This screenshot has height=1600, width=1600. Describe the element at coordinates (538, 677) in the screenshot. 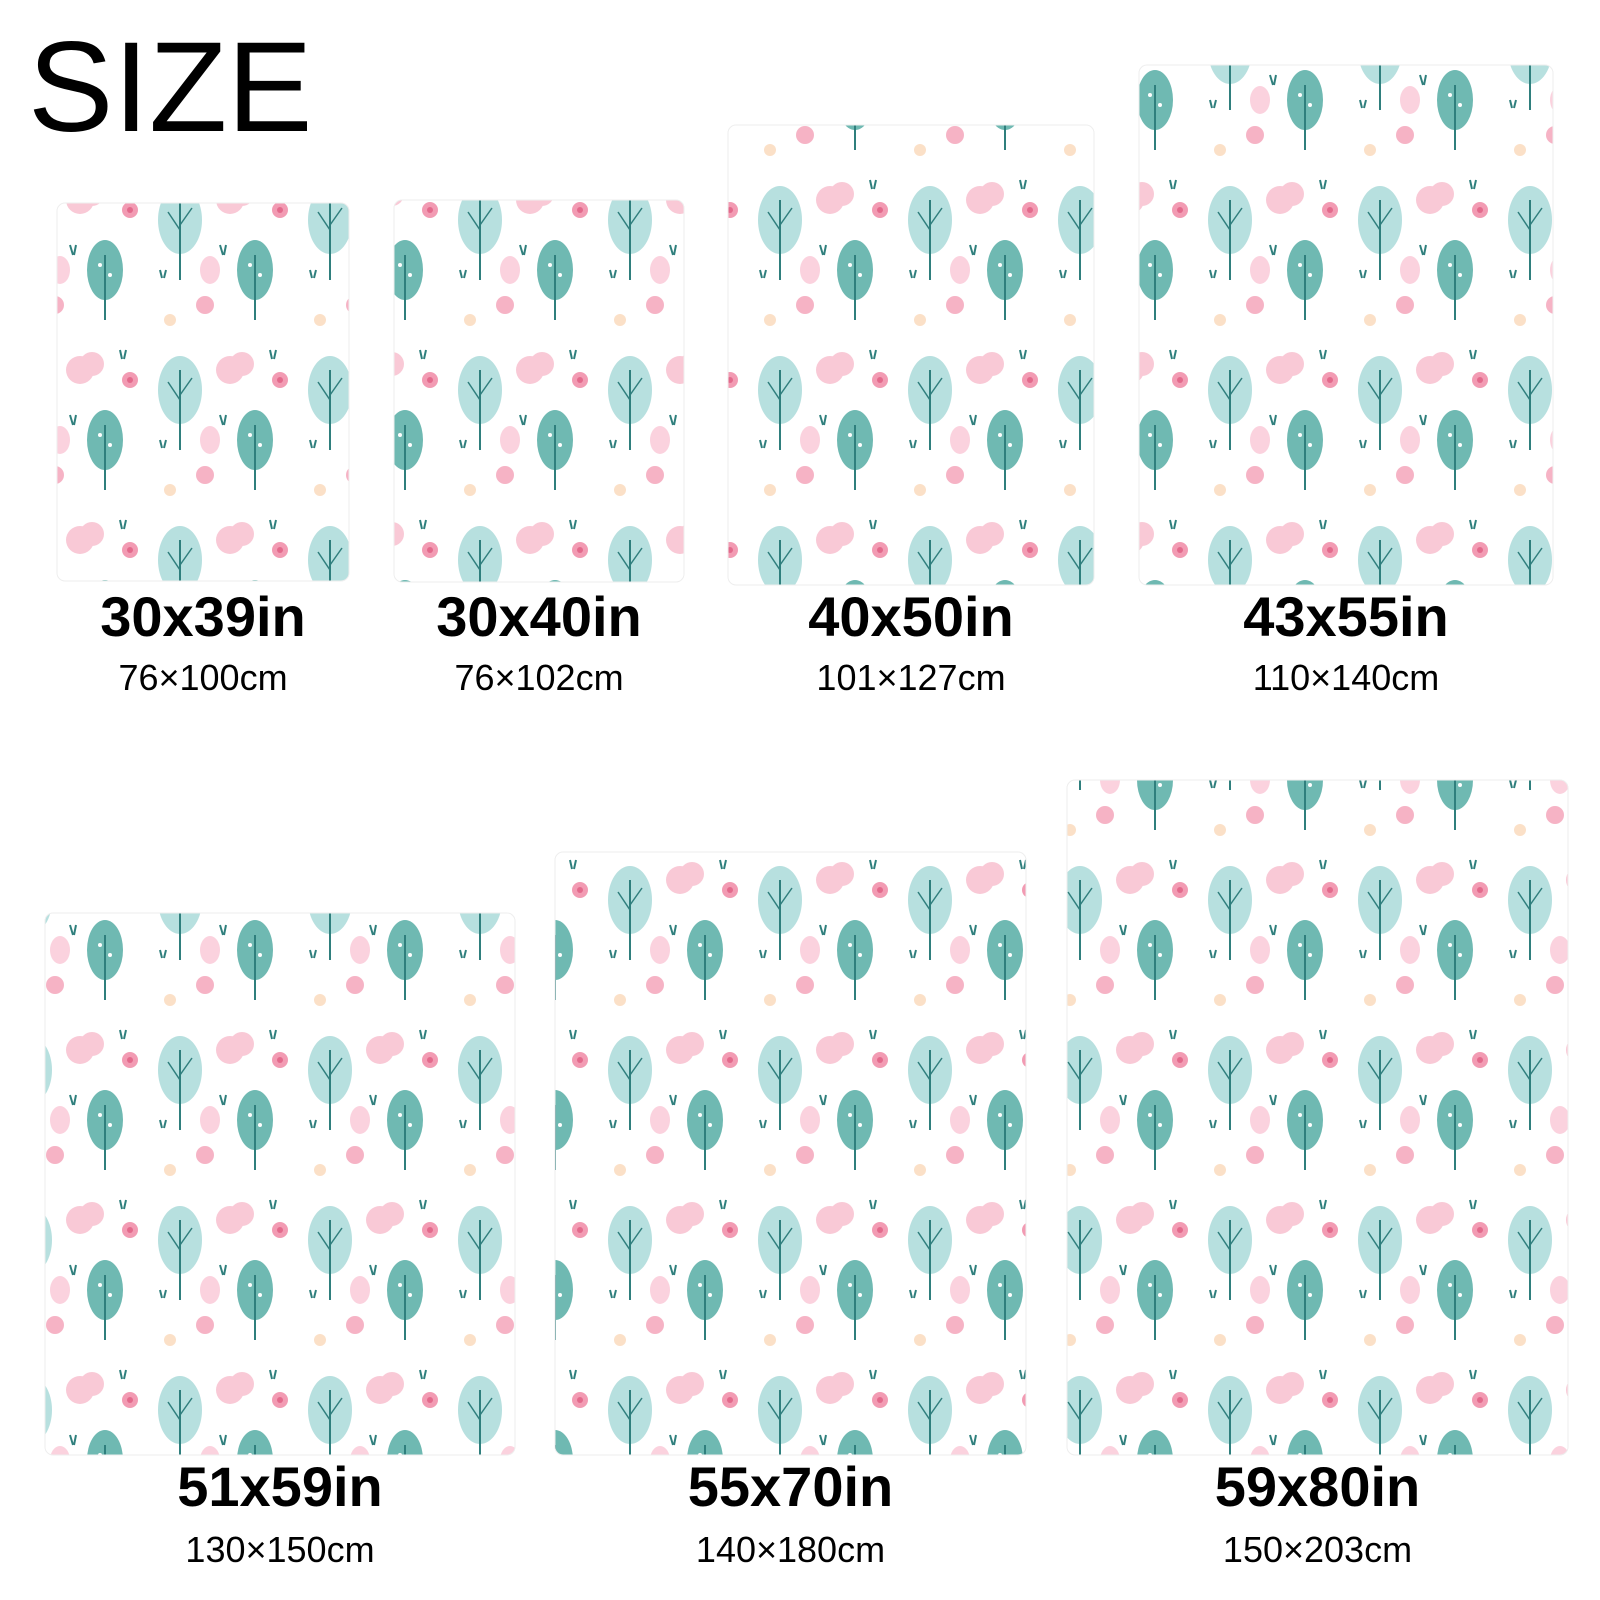

I see `size-cm: 76×102cm` at that location.